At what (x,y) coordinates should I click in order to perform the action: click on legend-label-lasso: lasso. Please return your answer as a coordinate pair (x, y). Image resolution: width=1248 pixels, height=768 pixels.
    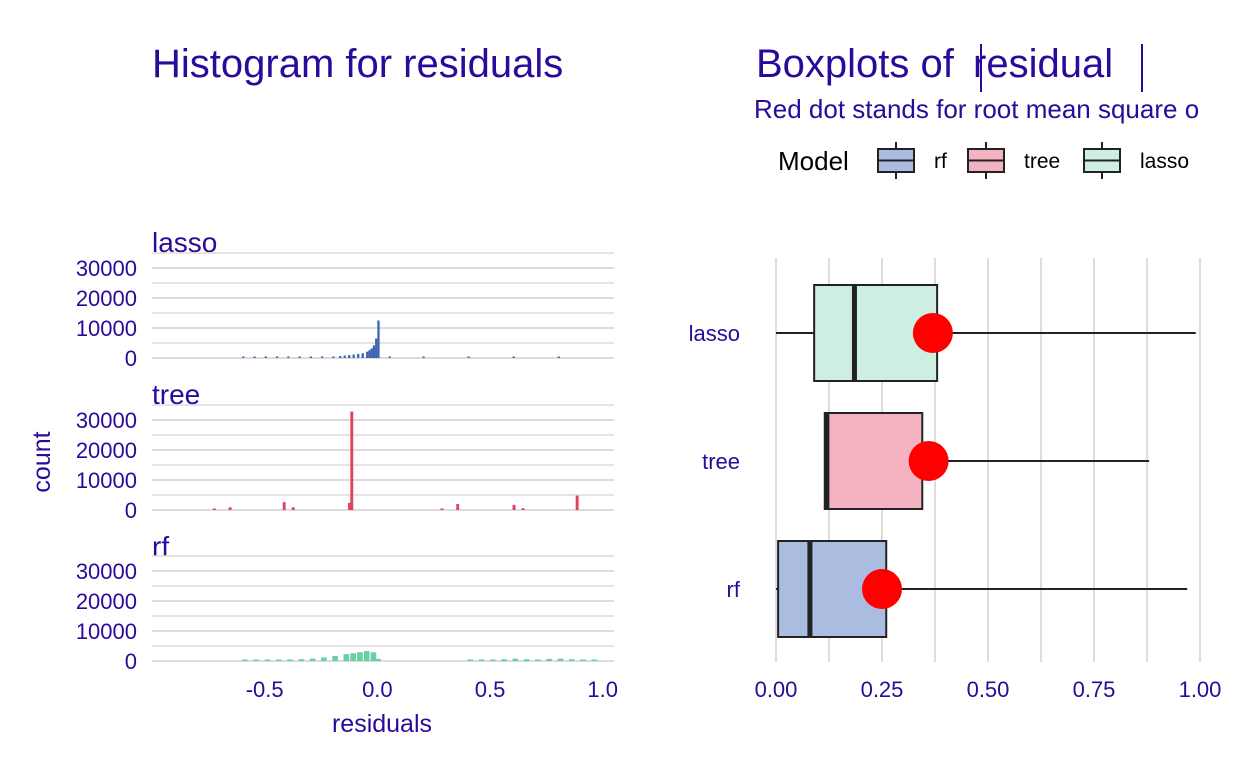
    Looking at the image, I should click on (1164, 161).